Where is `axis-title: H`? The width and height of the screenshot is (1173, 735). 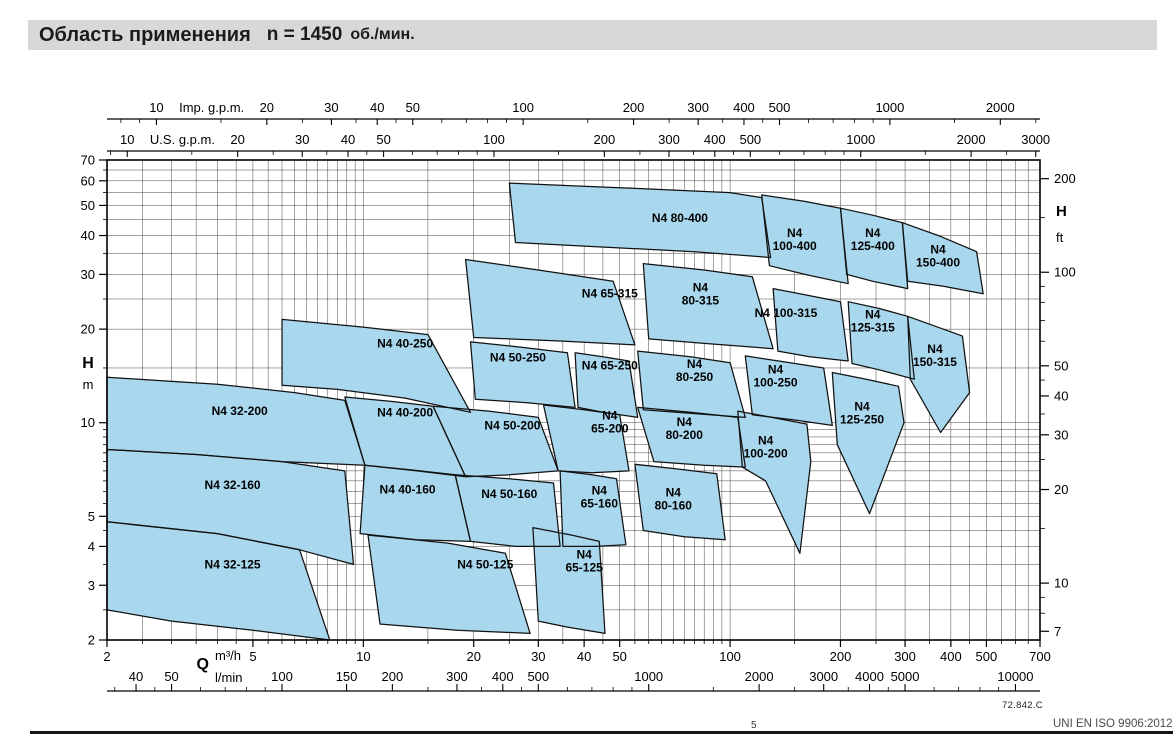
axis-title: H is located at coordinates (88, 363).